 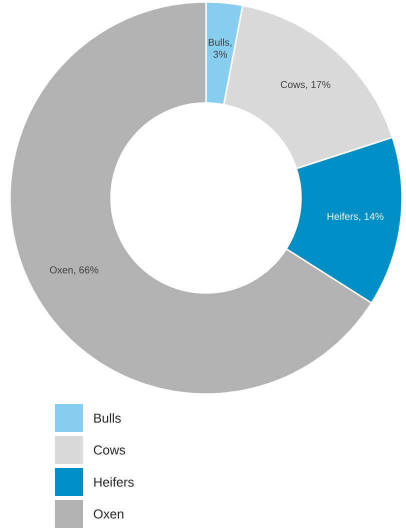 What do you see at coordinates (74, 270) in the screenshot?
I see `data-label: Oxen, 66%` at bounding box center [74, 270].